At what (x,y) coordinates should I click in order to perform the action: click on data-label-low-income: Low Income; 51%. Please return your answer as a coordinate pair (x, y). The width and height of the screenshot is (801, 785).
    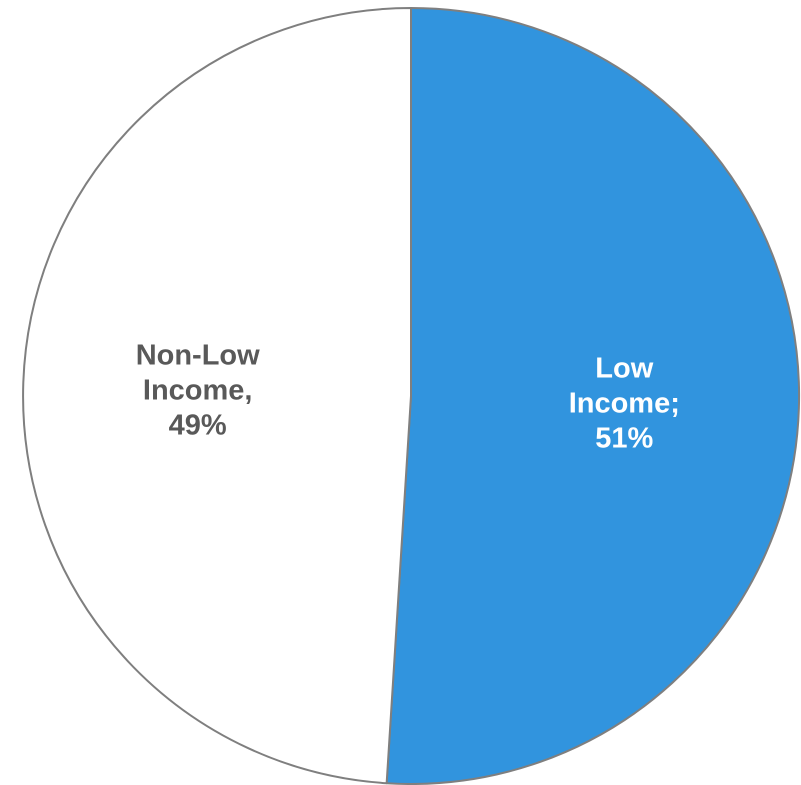
    Looking at the image, I should click on (624, 404).